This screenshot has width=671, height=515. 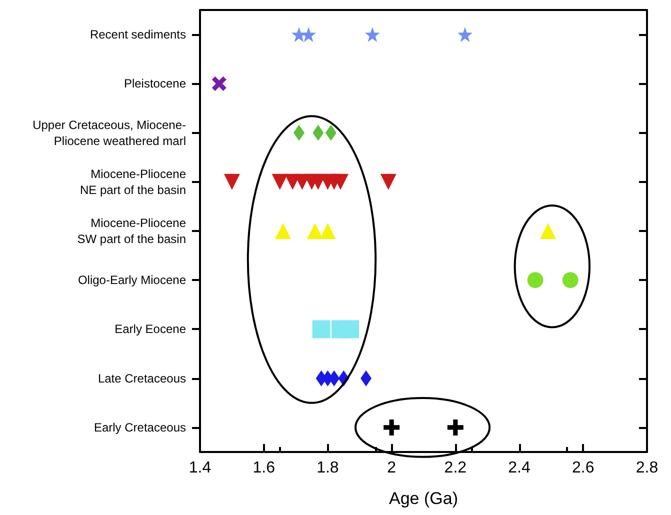 I want to click on x-tick-label: 2.4, so click(x=519, y=468).